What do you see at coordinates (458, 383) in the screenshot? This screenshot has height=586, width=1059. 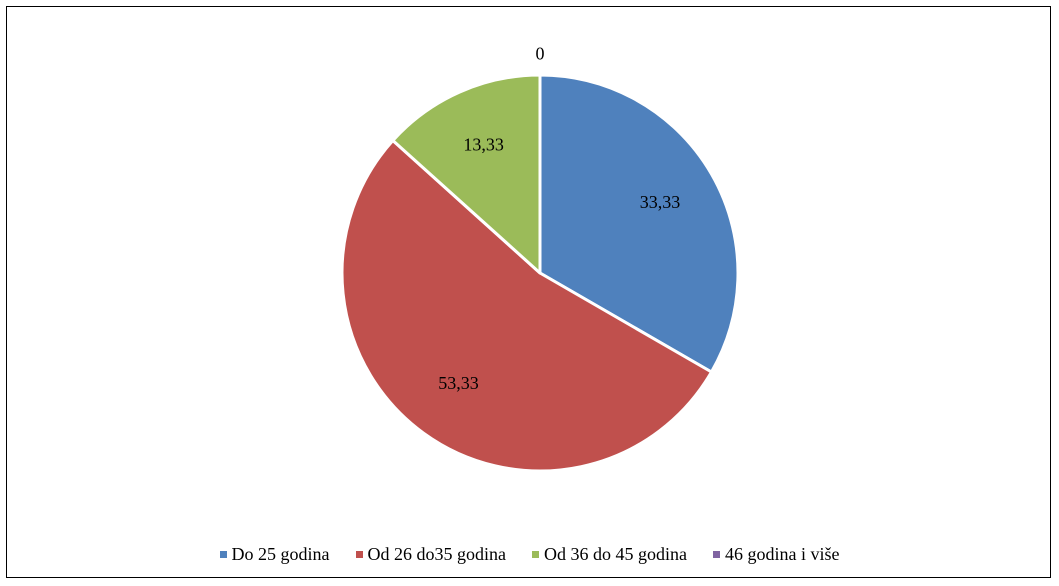 I see `data-label: 53,33` at bounding box center [458, 383].